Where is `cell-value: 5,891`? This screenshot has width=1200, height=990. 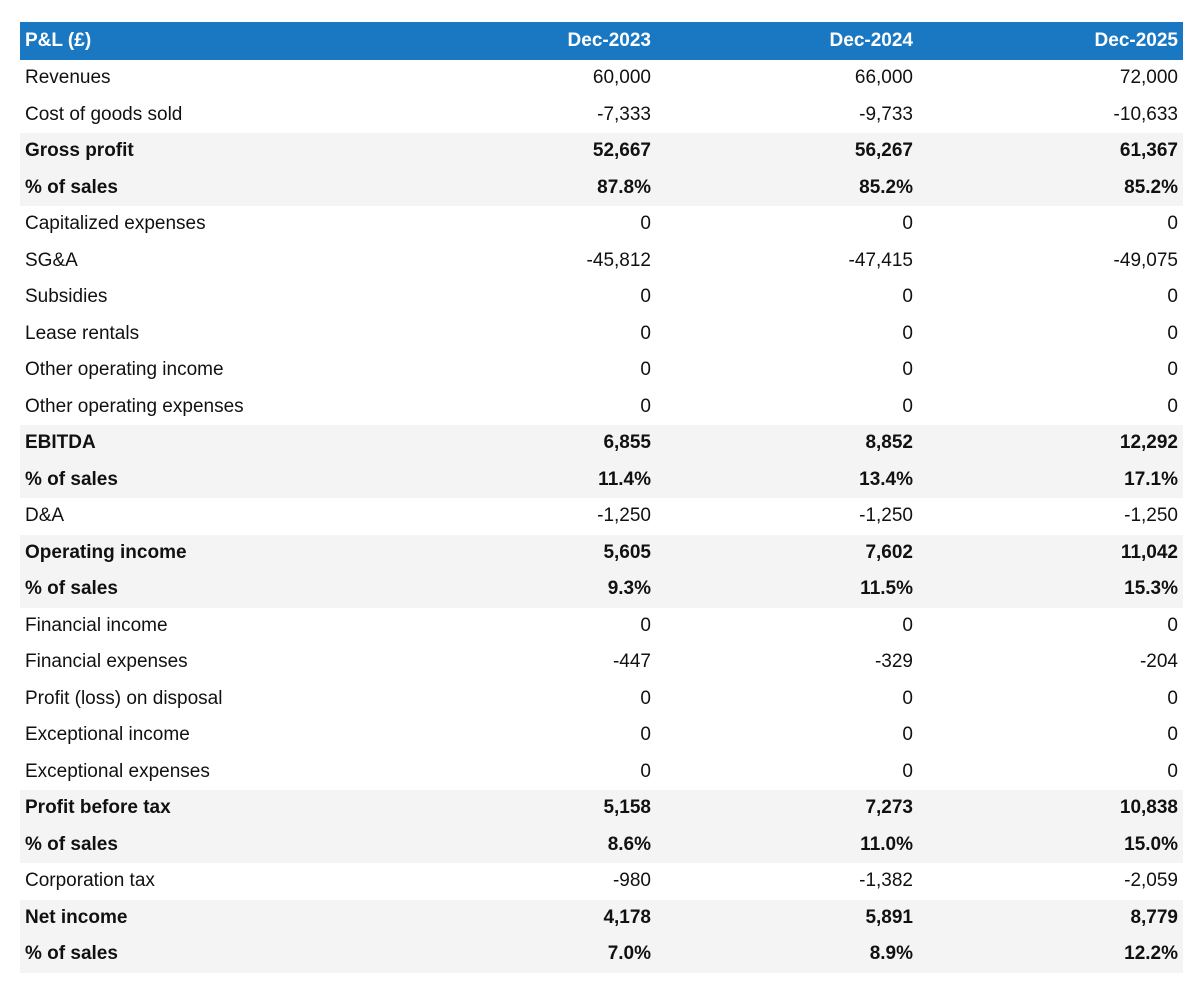
cell-value: 5,891 is located at coordinates (787, 917).